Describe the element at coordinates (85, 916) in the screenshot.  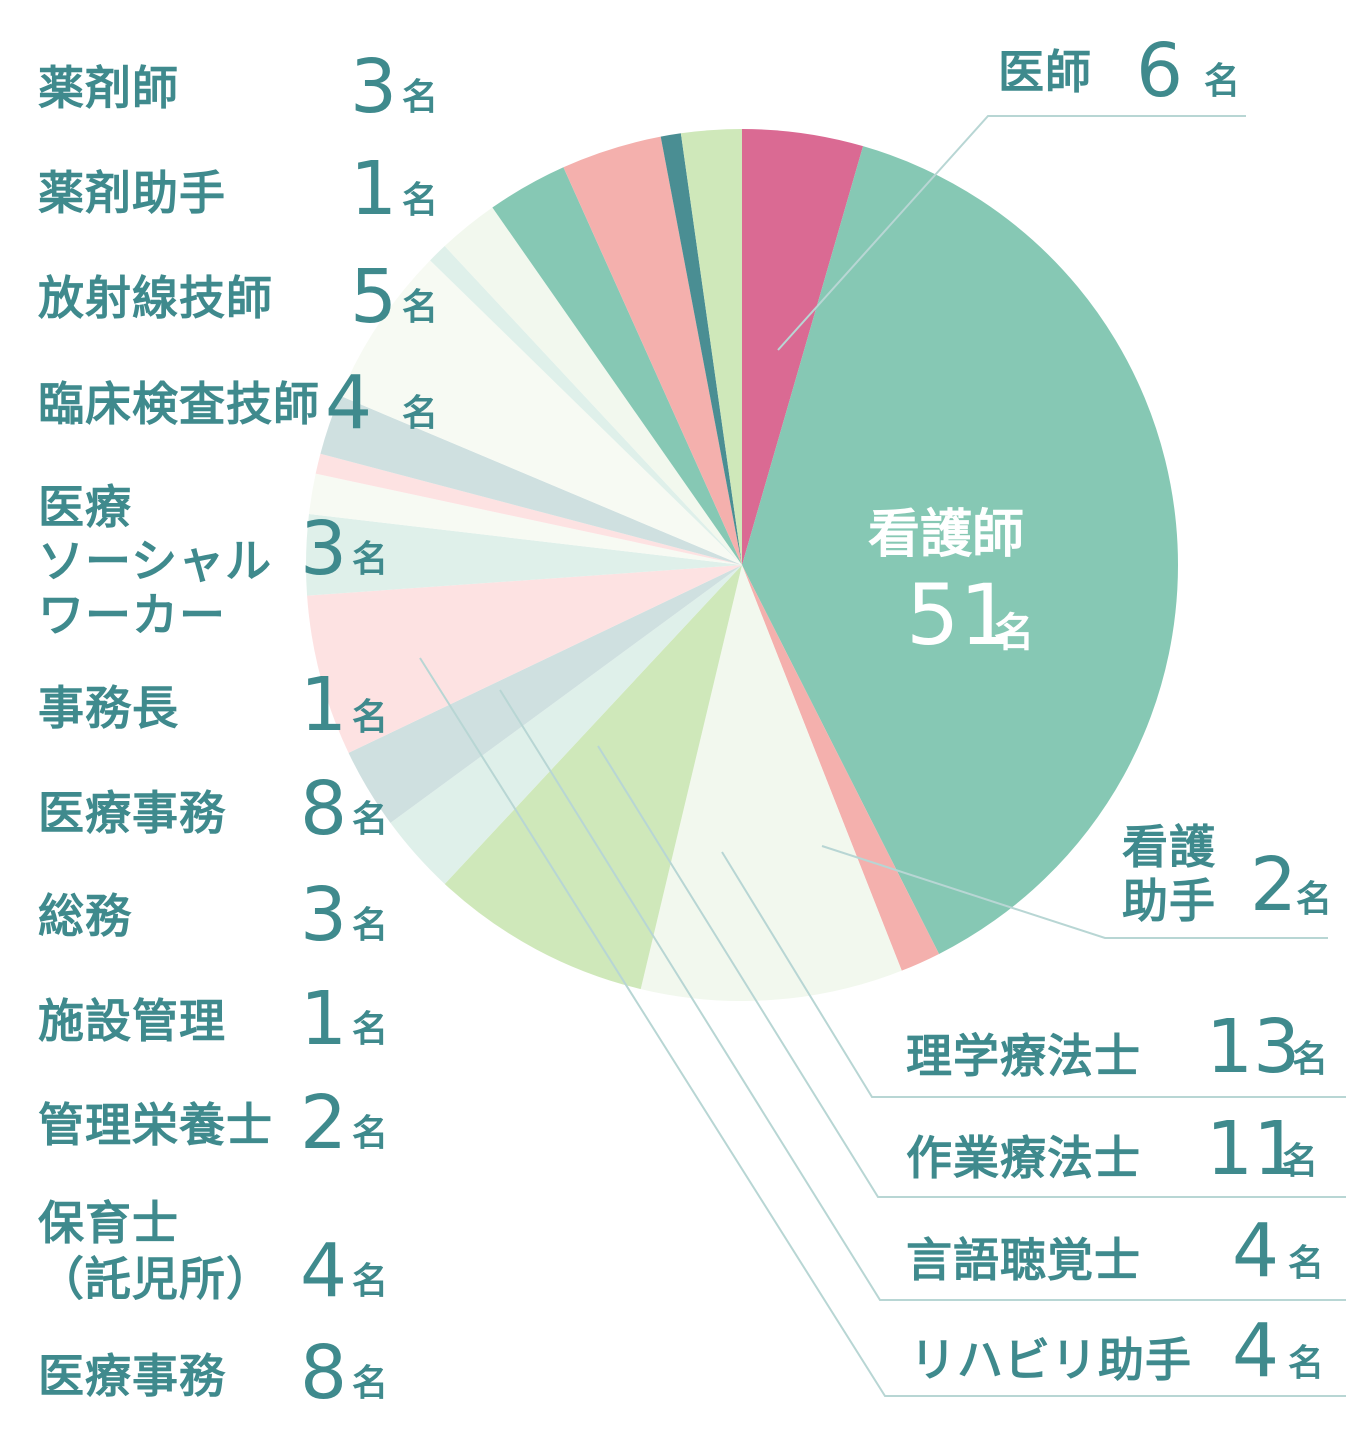
I see `label-name: 総務` at that location.